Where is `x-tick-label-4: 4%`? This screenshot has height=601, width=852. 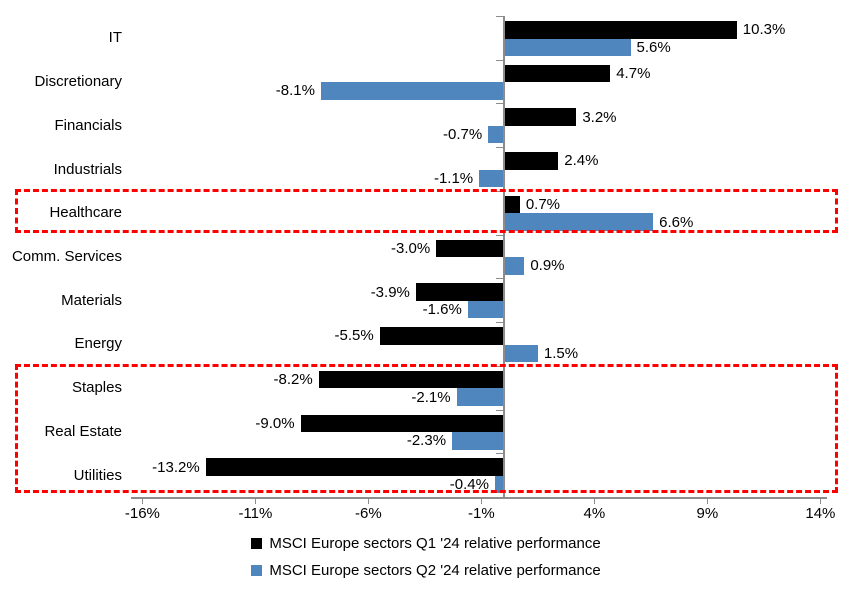
x-tick-label-4: 4% is located at coordinates (594, 513).